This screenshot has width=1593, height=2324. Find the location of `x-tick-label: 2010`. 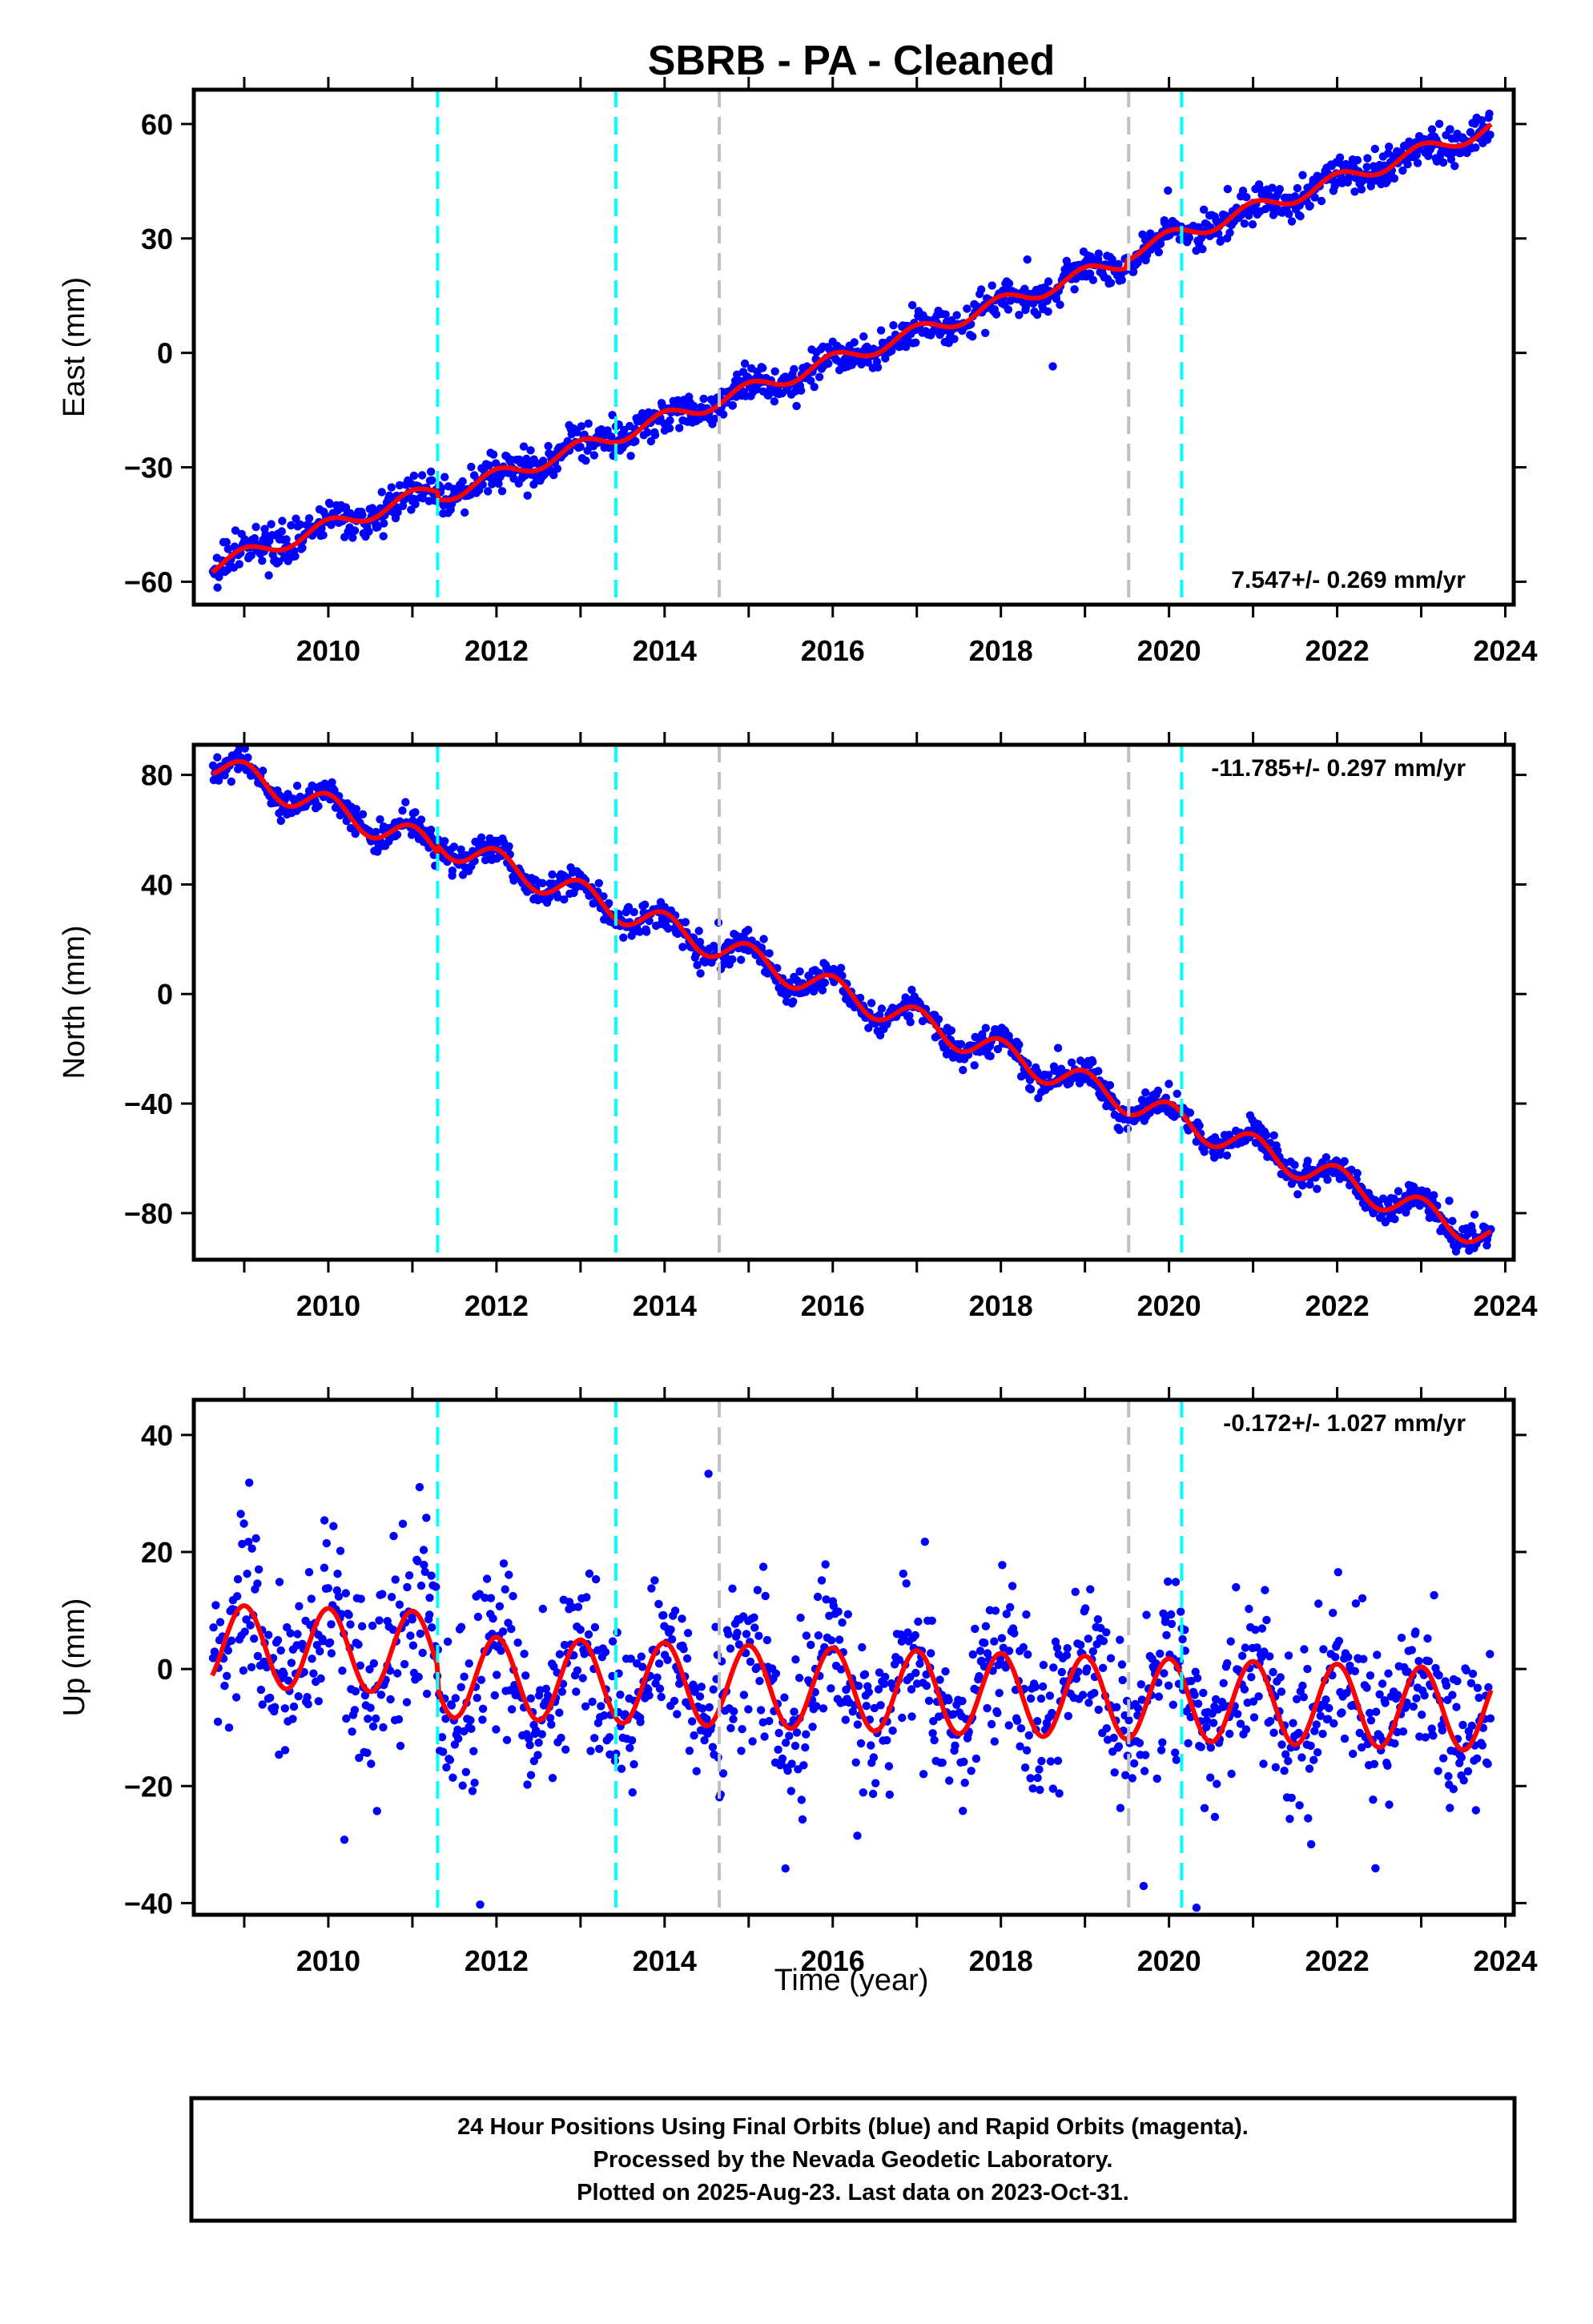

x-tick-label: 2010 is located at coordinates (328, 1960).